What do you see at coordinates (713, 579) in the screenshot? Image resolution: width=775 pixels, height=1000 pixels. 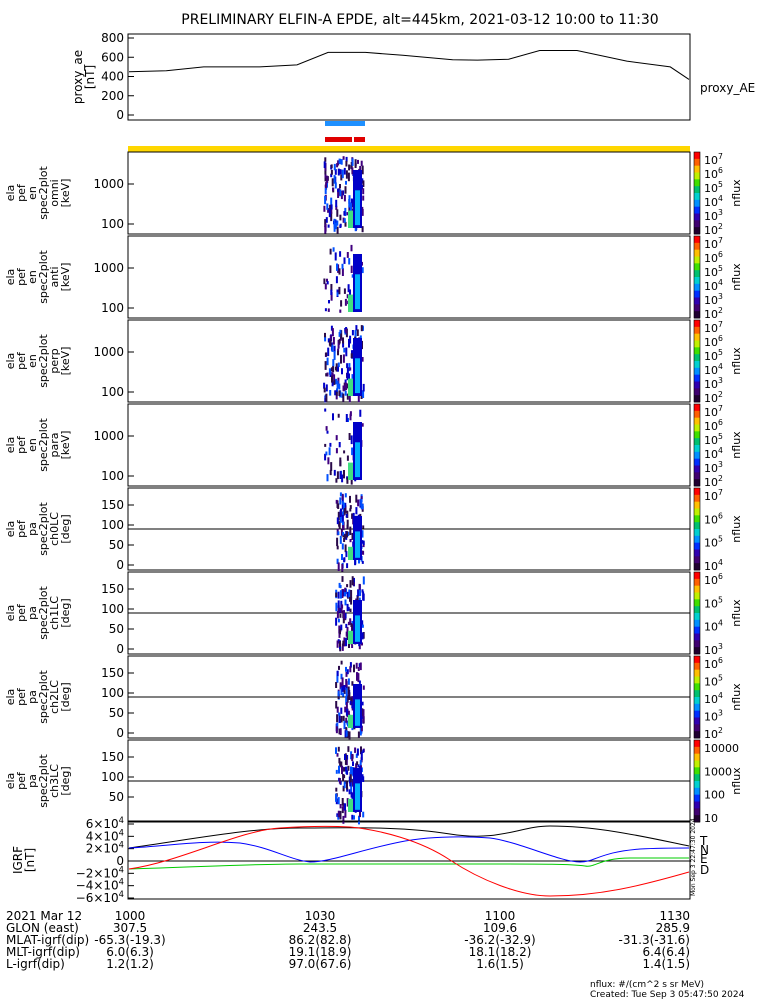 I see `colorbar-tick-label: 10⁶` at bounding box center [713, 579].